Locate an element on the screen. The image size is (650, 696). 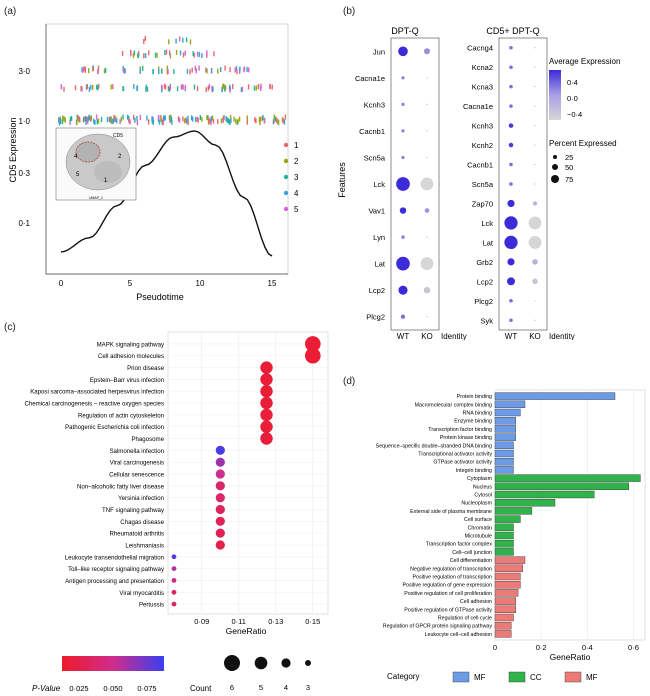
y-tick-label: 0·3 is located at coordinates (24, 173).